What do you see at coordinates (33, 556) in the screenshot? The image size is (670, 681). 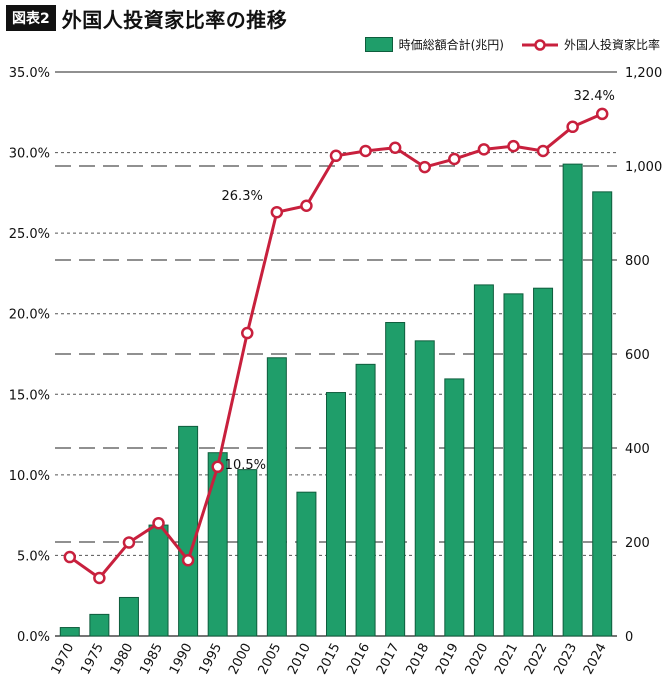 I see `left-tick-label: 5.0%` at bounding box center [33, 556].